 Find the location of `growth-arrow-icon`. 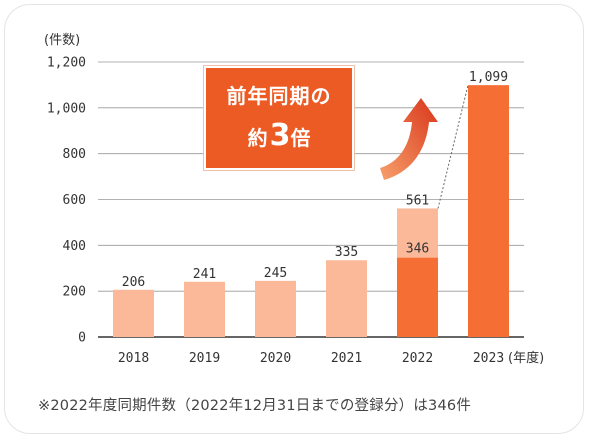

growth-arrow-icon is located at coordinates (409, 139).